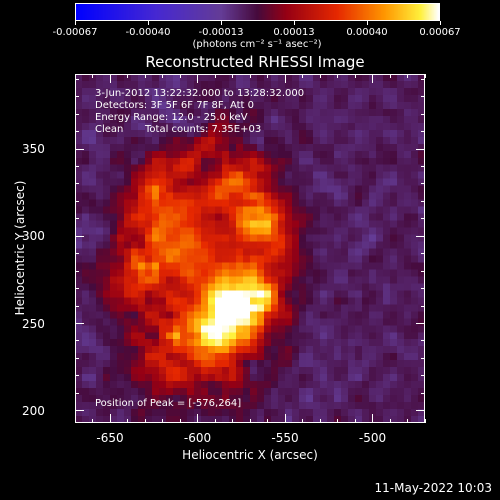  I want to click on x-tick-label: -650, so click(110, 438).